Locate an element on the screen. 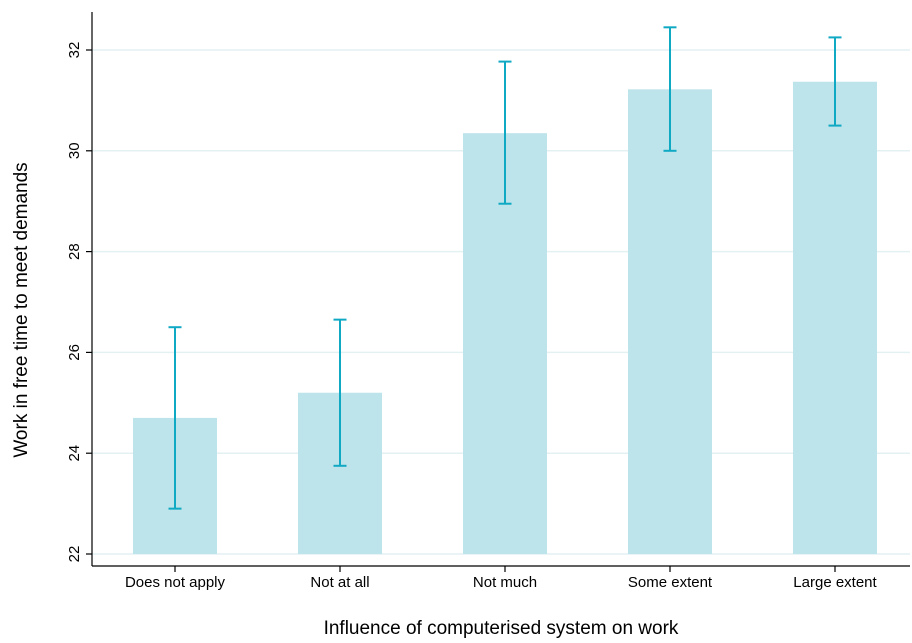 This screenshot has height=643, width=912. y-axis-title: Work in free time to meet demands is located at coordinates (21, 310).